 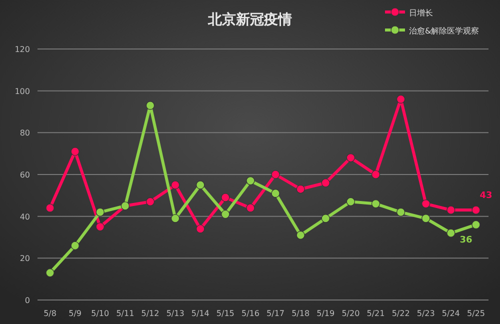 I want to click on y-tick-label: 100, so click(x=22, y=91).